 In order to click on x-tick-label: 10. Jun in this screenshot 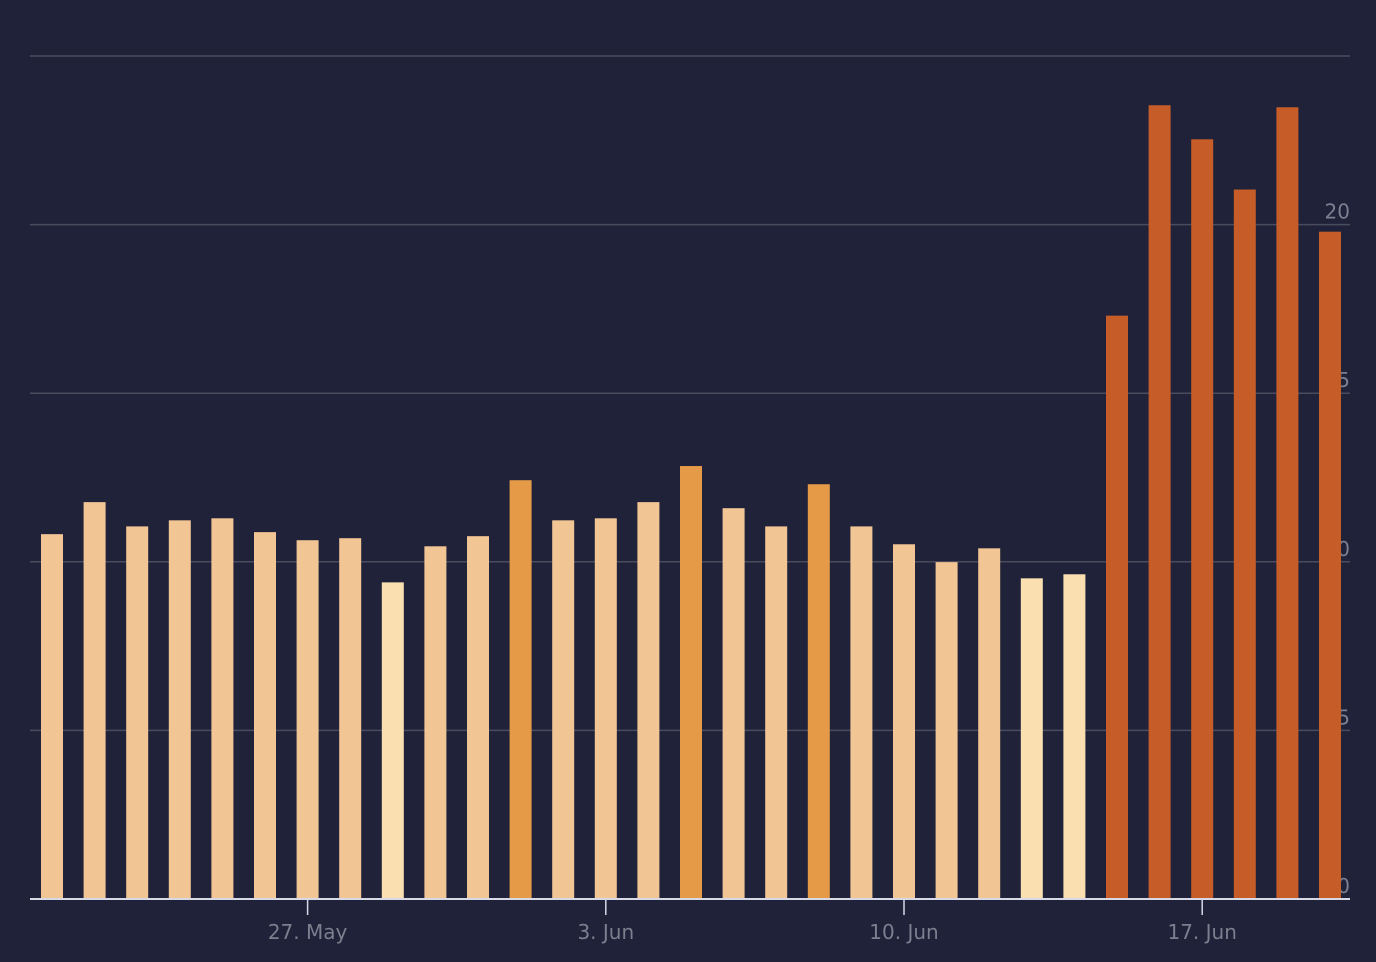, I will do `click(903, 932)`.